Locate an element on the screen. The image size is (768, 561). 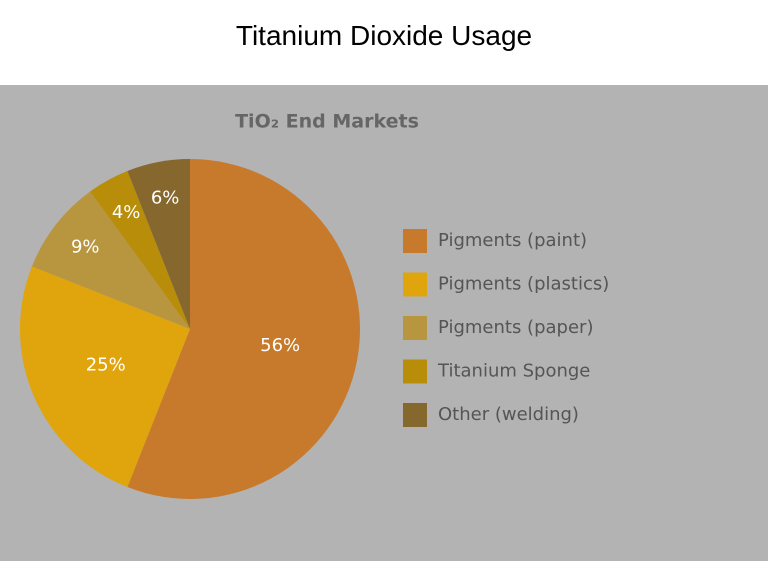
legend-label: Other (welding) is located at coordinates (508, 414).